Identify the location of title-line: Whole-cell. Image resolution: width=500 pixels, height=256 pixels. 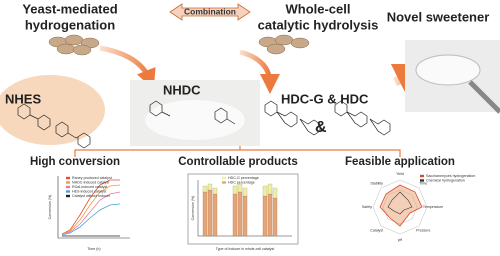
(317, 8).